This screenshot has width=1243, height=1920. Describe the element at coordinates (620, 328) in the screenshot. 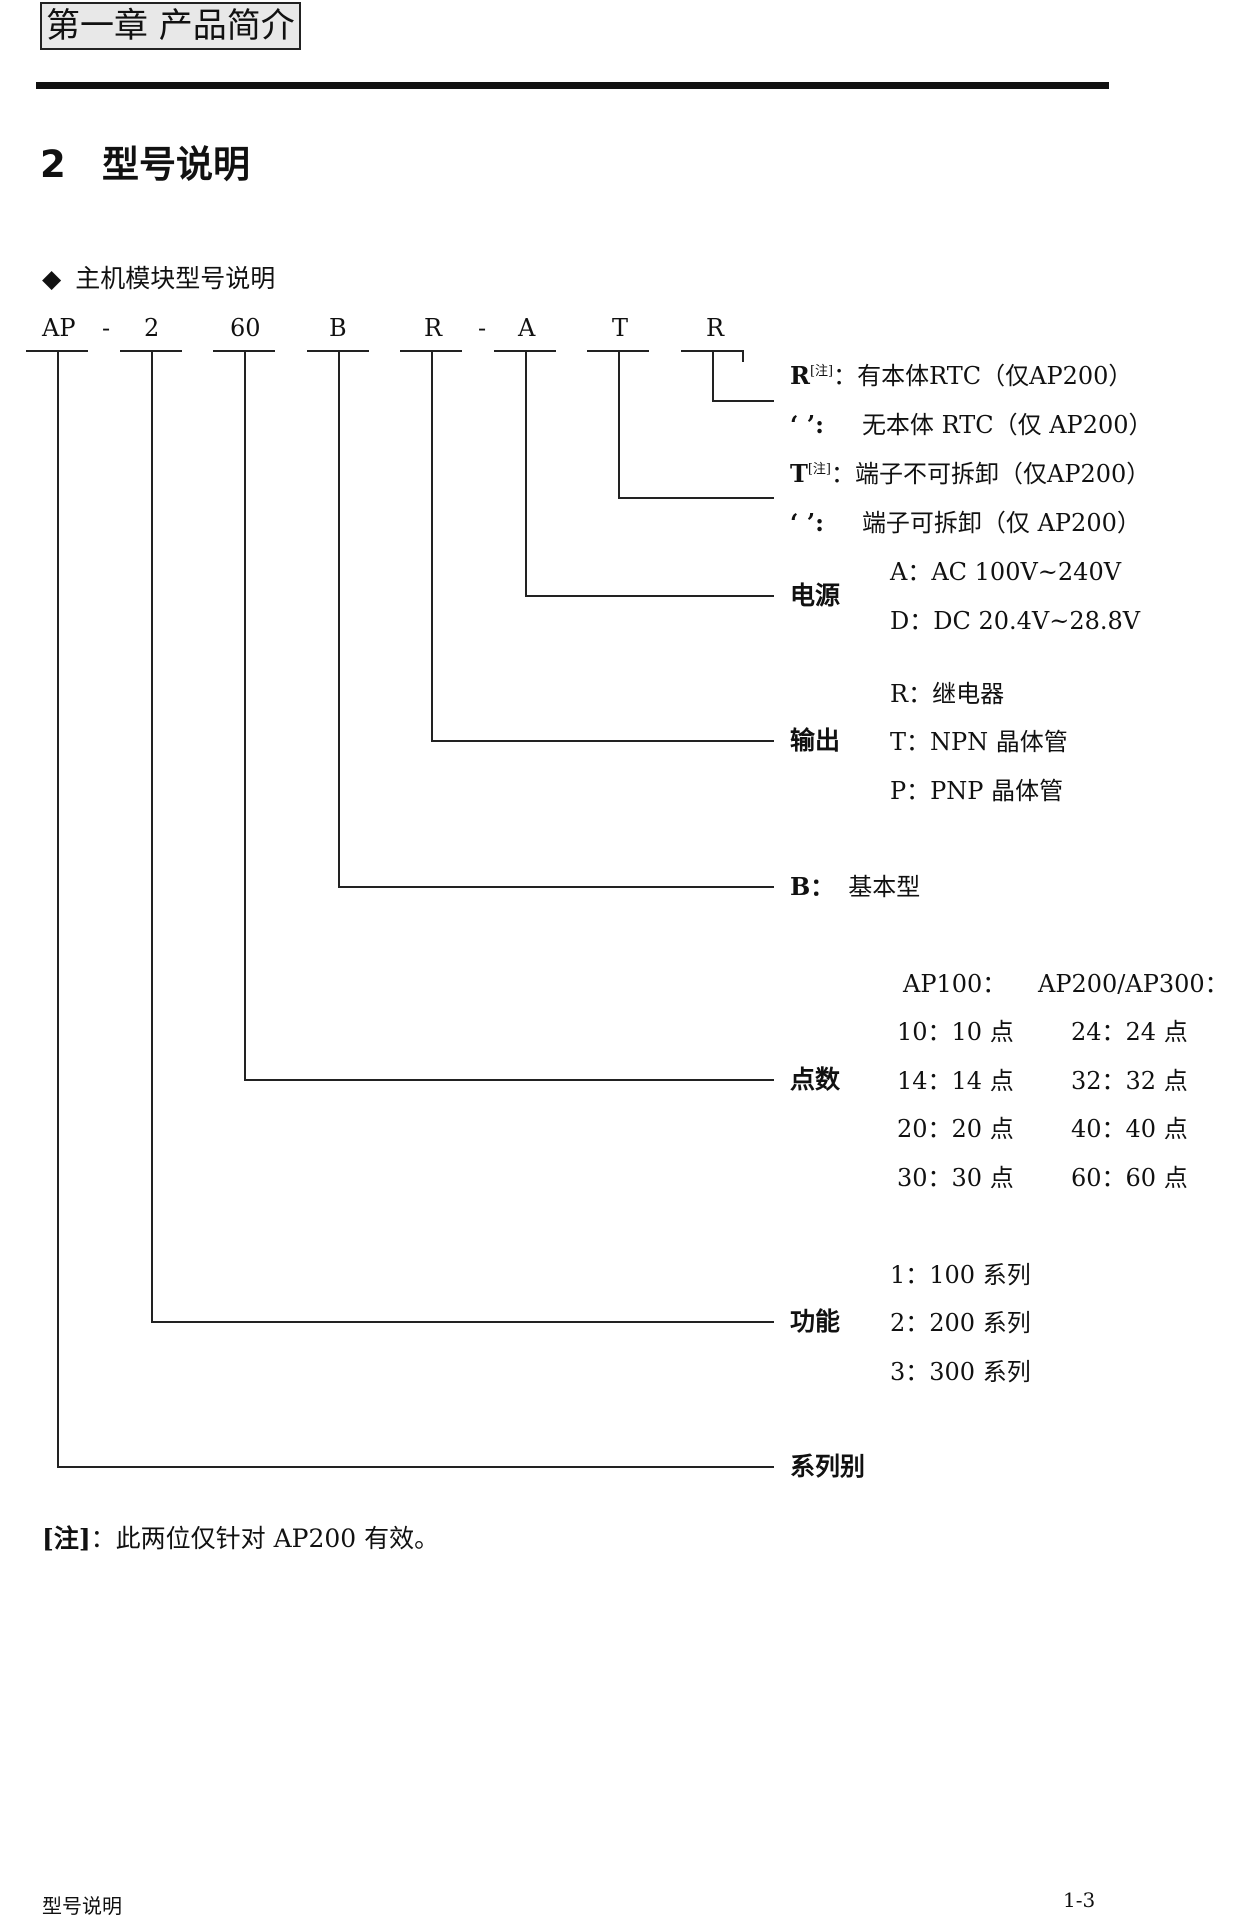

I see `code-segment-terminal: T` at that location.